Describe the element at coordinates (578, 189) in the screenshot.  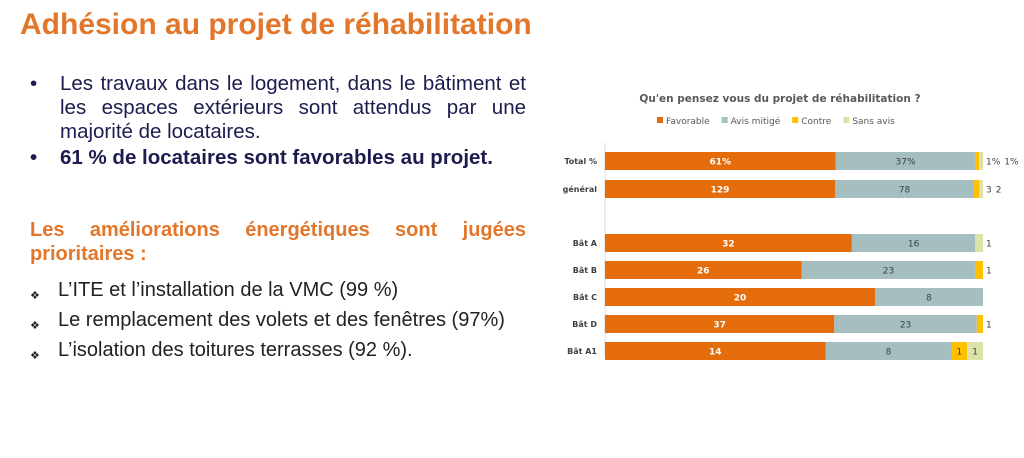
I see `category-label: Total général` at that location.